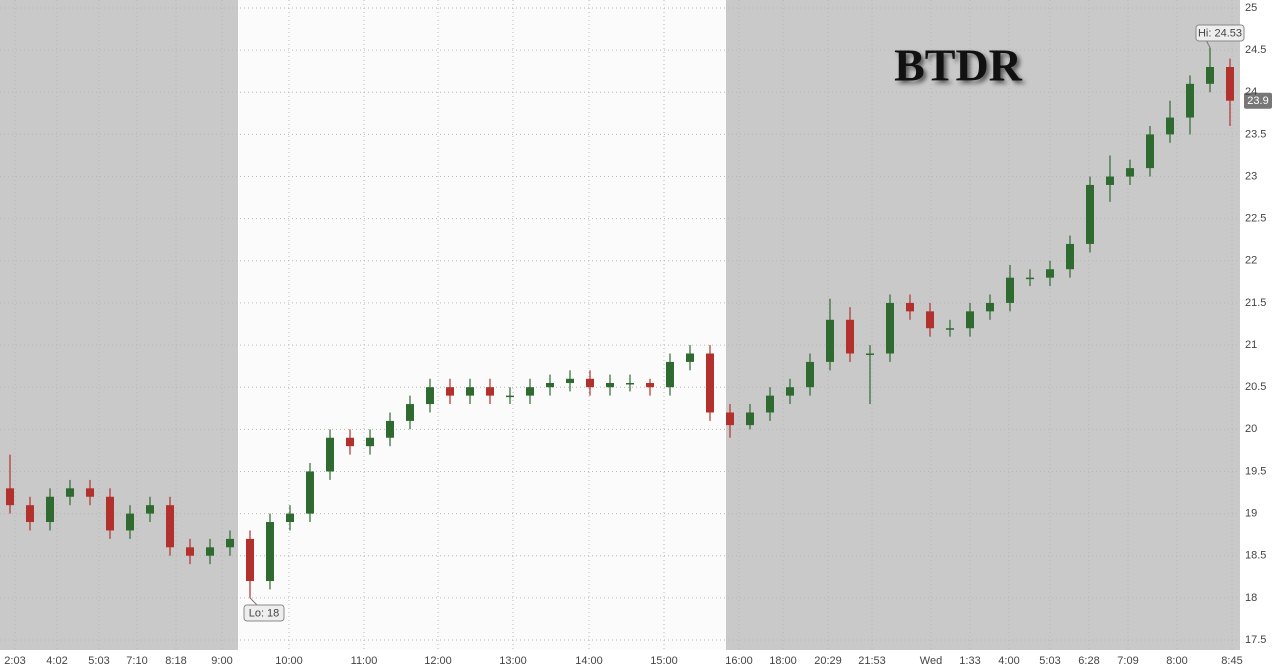 The width and height of the screenshot is (1280, 668). What do you see at coordinates (739, 661) in the screenshot?
I see `x-tick-label: 16:00` at bounding box center [739, 661].